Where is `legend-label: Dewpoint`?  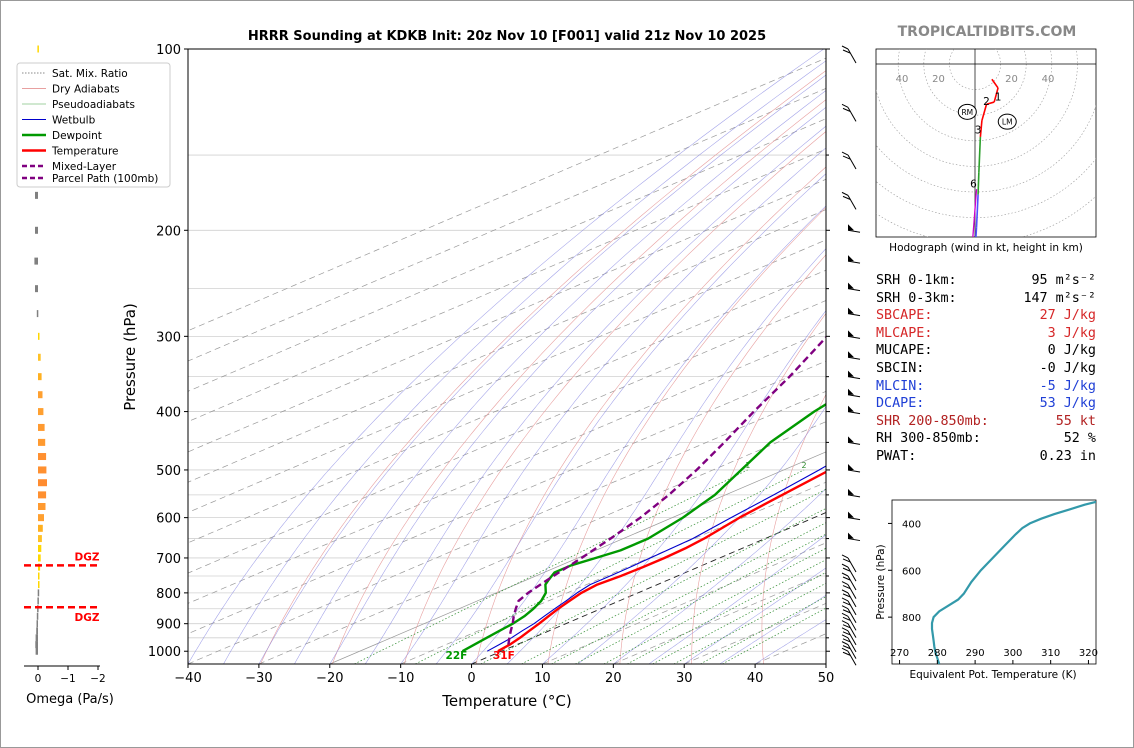
legend-label: Dewpoint is located at coordinates (77, 136).